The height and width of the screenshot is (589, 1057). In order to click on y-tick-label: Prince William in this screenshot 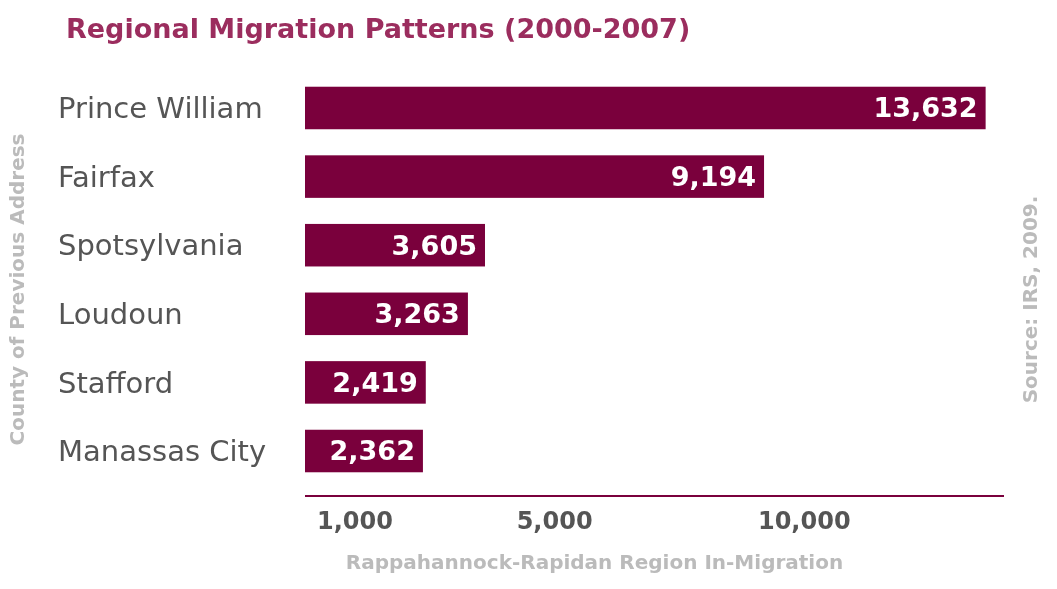, I will do `click(160, 108)`.